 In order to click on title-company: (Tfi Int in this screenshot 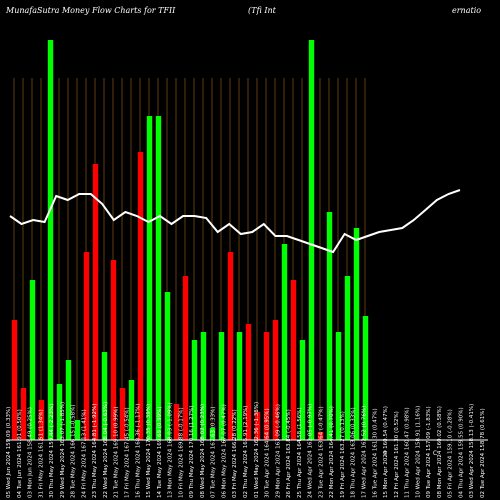, I will do `click(262, 10)`.